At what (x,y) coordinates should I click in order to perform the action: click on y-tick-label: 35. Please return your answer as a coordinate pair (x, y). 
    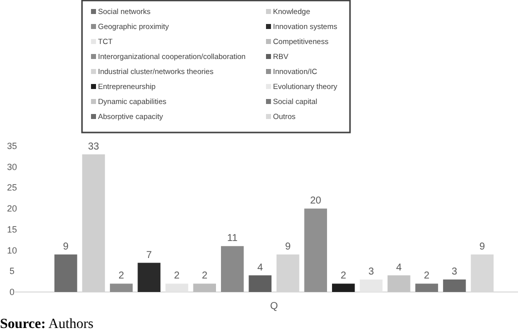
    Looking at the image, I should click on (12, 146).